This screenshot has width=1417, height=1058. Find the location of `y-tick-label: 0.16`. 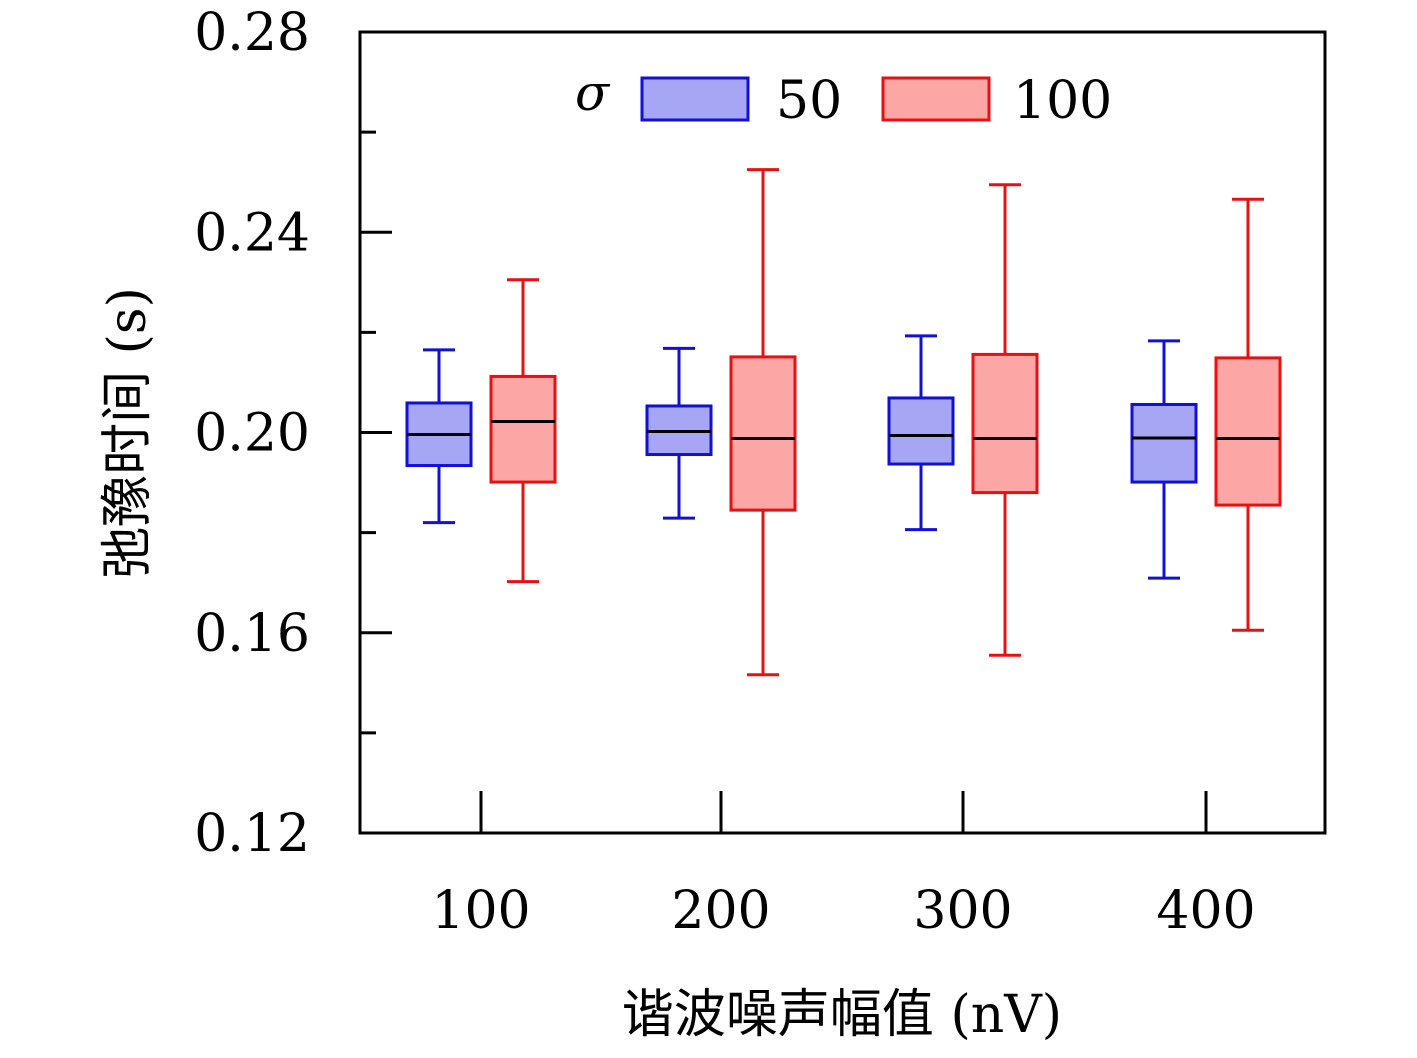

y-tick-label: 0.16 is located at coordinates (252, 634).